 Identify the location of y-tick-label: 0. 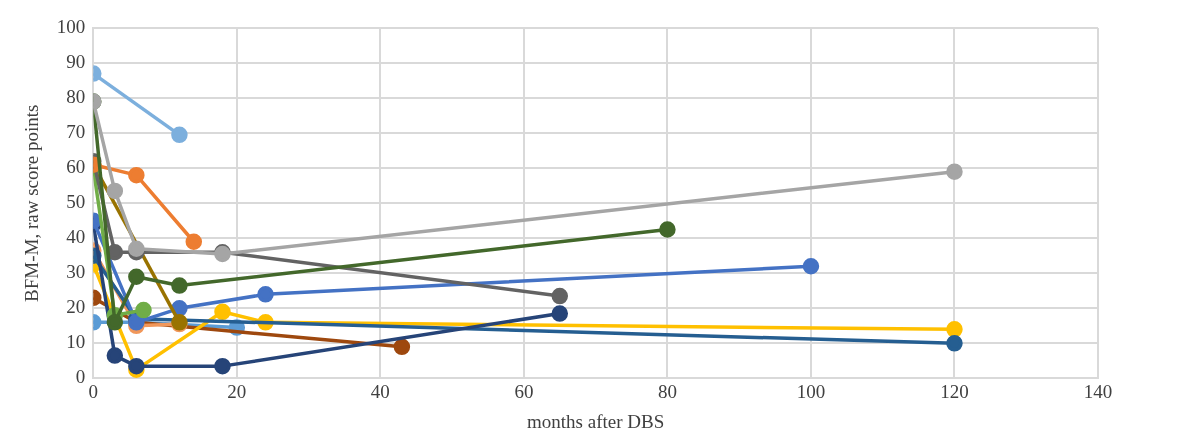
(80, 377).